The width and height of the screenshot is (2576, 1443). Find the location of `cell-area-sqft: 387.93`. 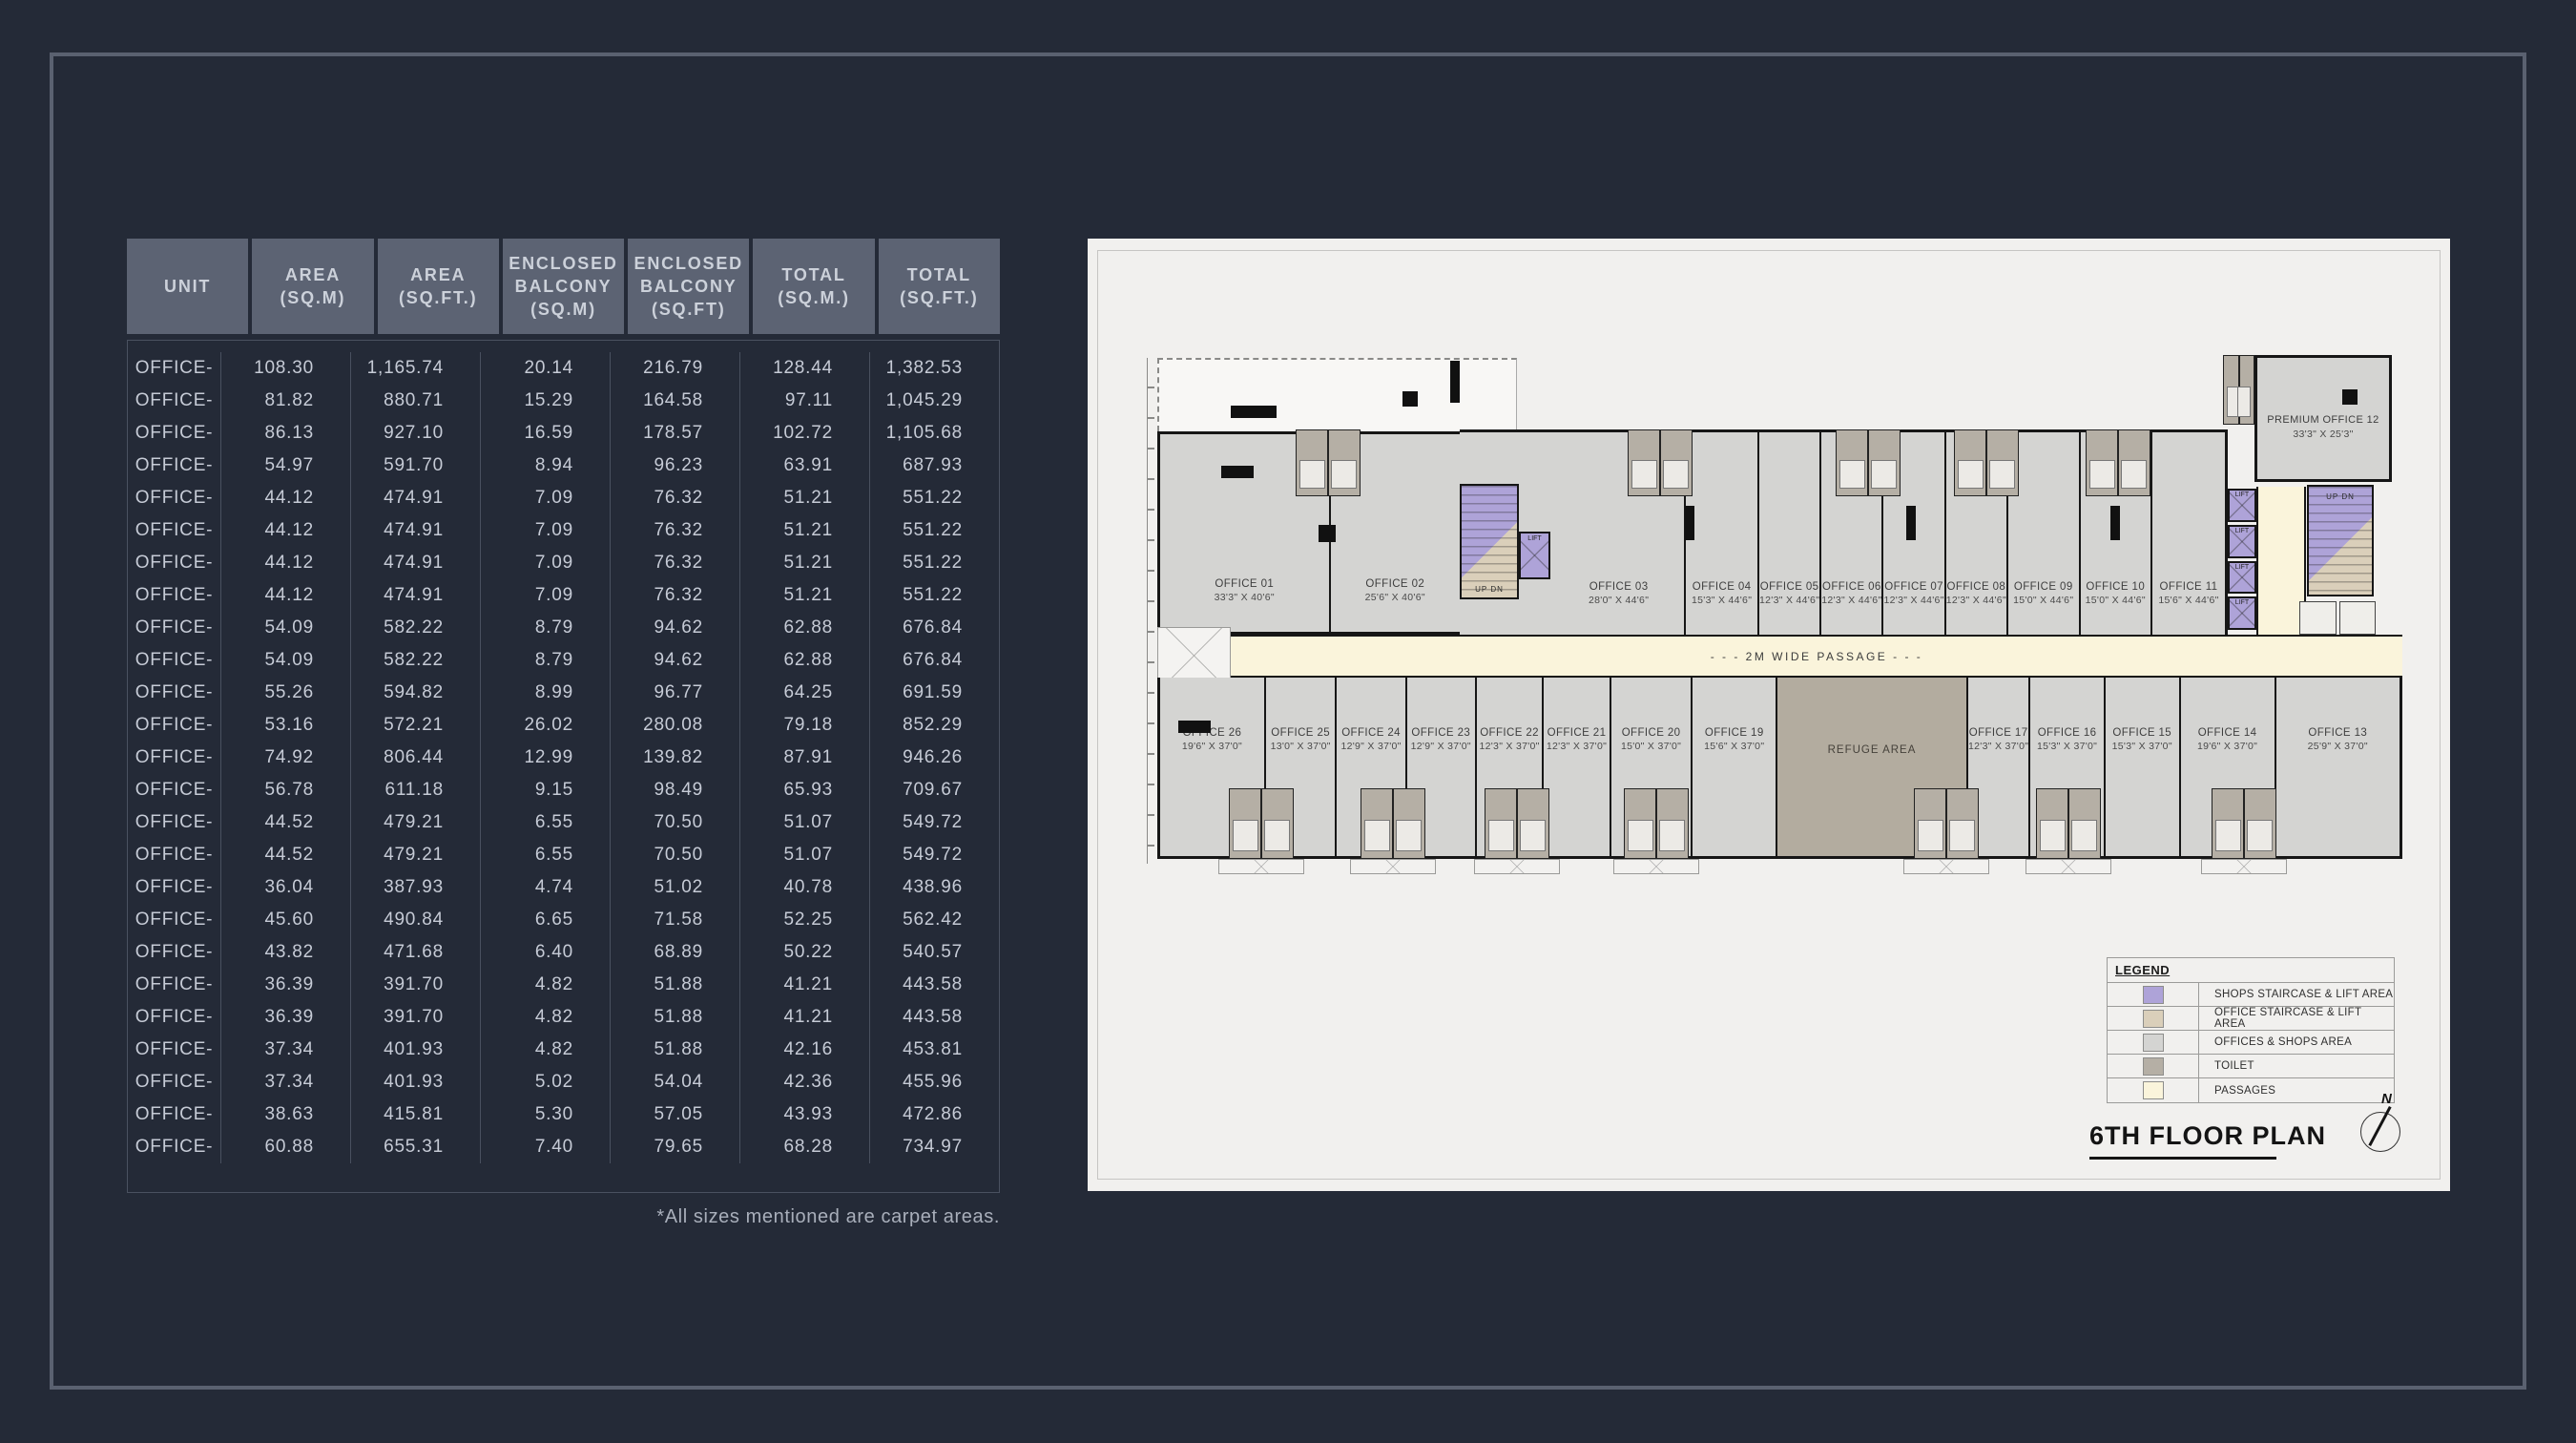

cell-area-sqft: 387.93 is located at coordinates (416, 887).